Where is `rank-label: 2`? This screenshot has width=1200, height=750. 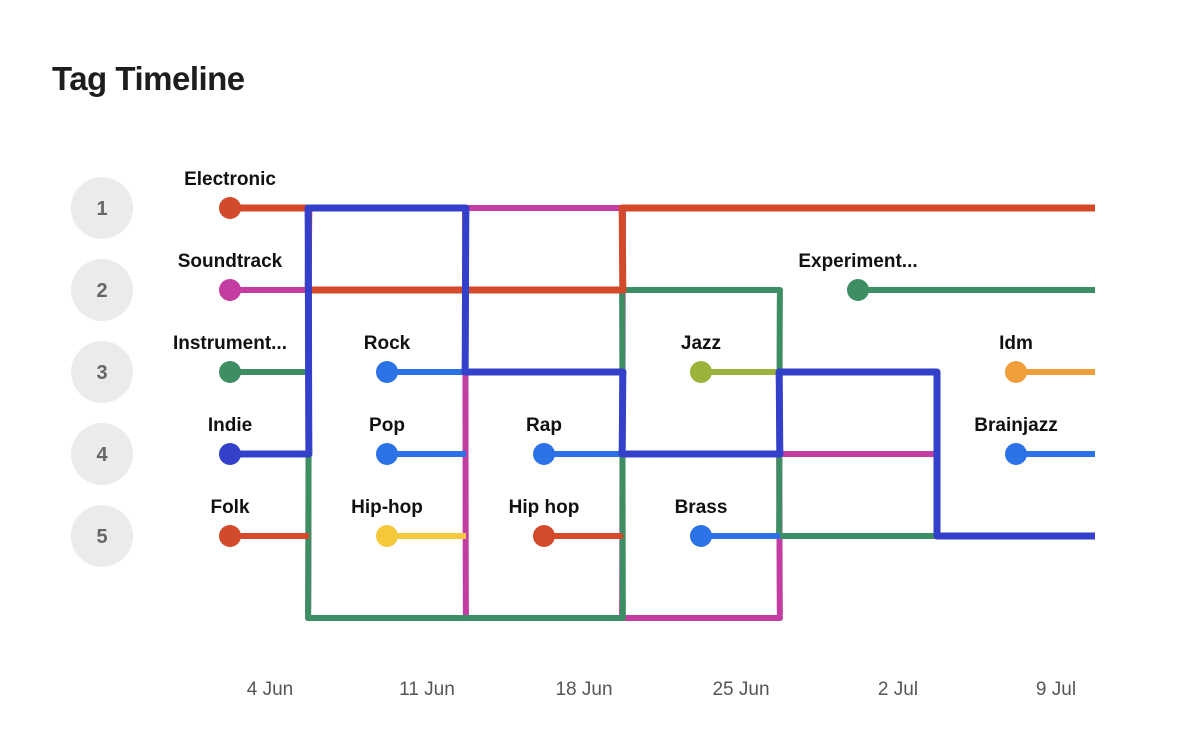 rank-label: 2 is located at coordinates (101, 291).